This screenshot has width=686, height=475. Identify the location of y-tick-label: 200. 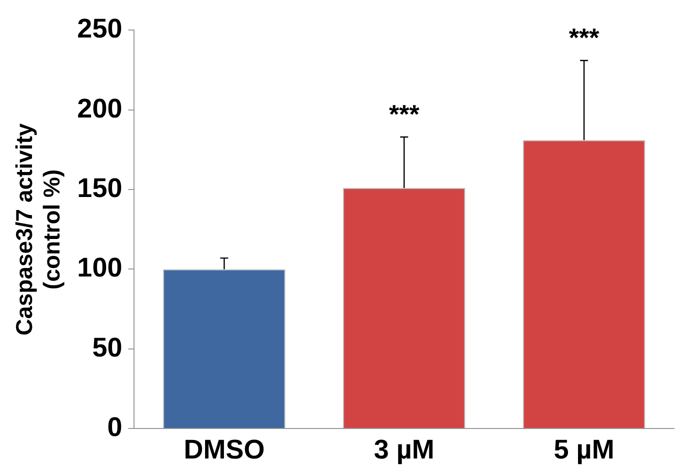
(99, 108).